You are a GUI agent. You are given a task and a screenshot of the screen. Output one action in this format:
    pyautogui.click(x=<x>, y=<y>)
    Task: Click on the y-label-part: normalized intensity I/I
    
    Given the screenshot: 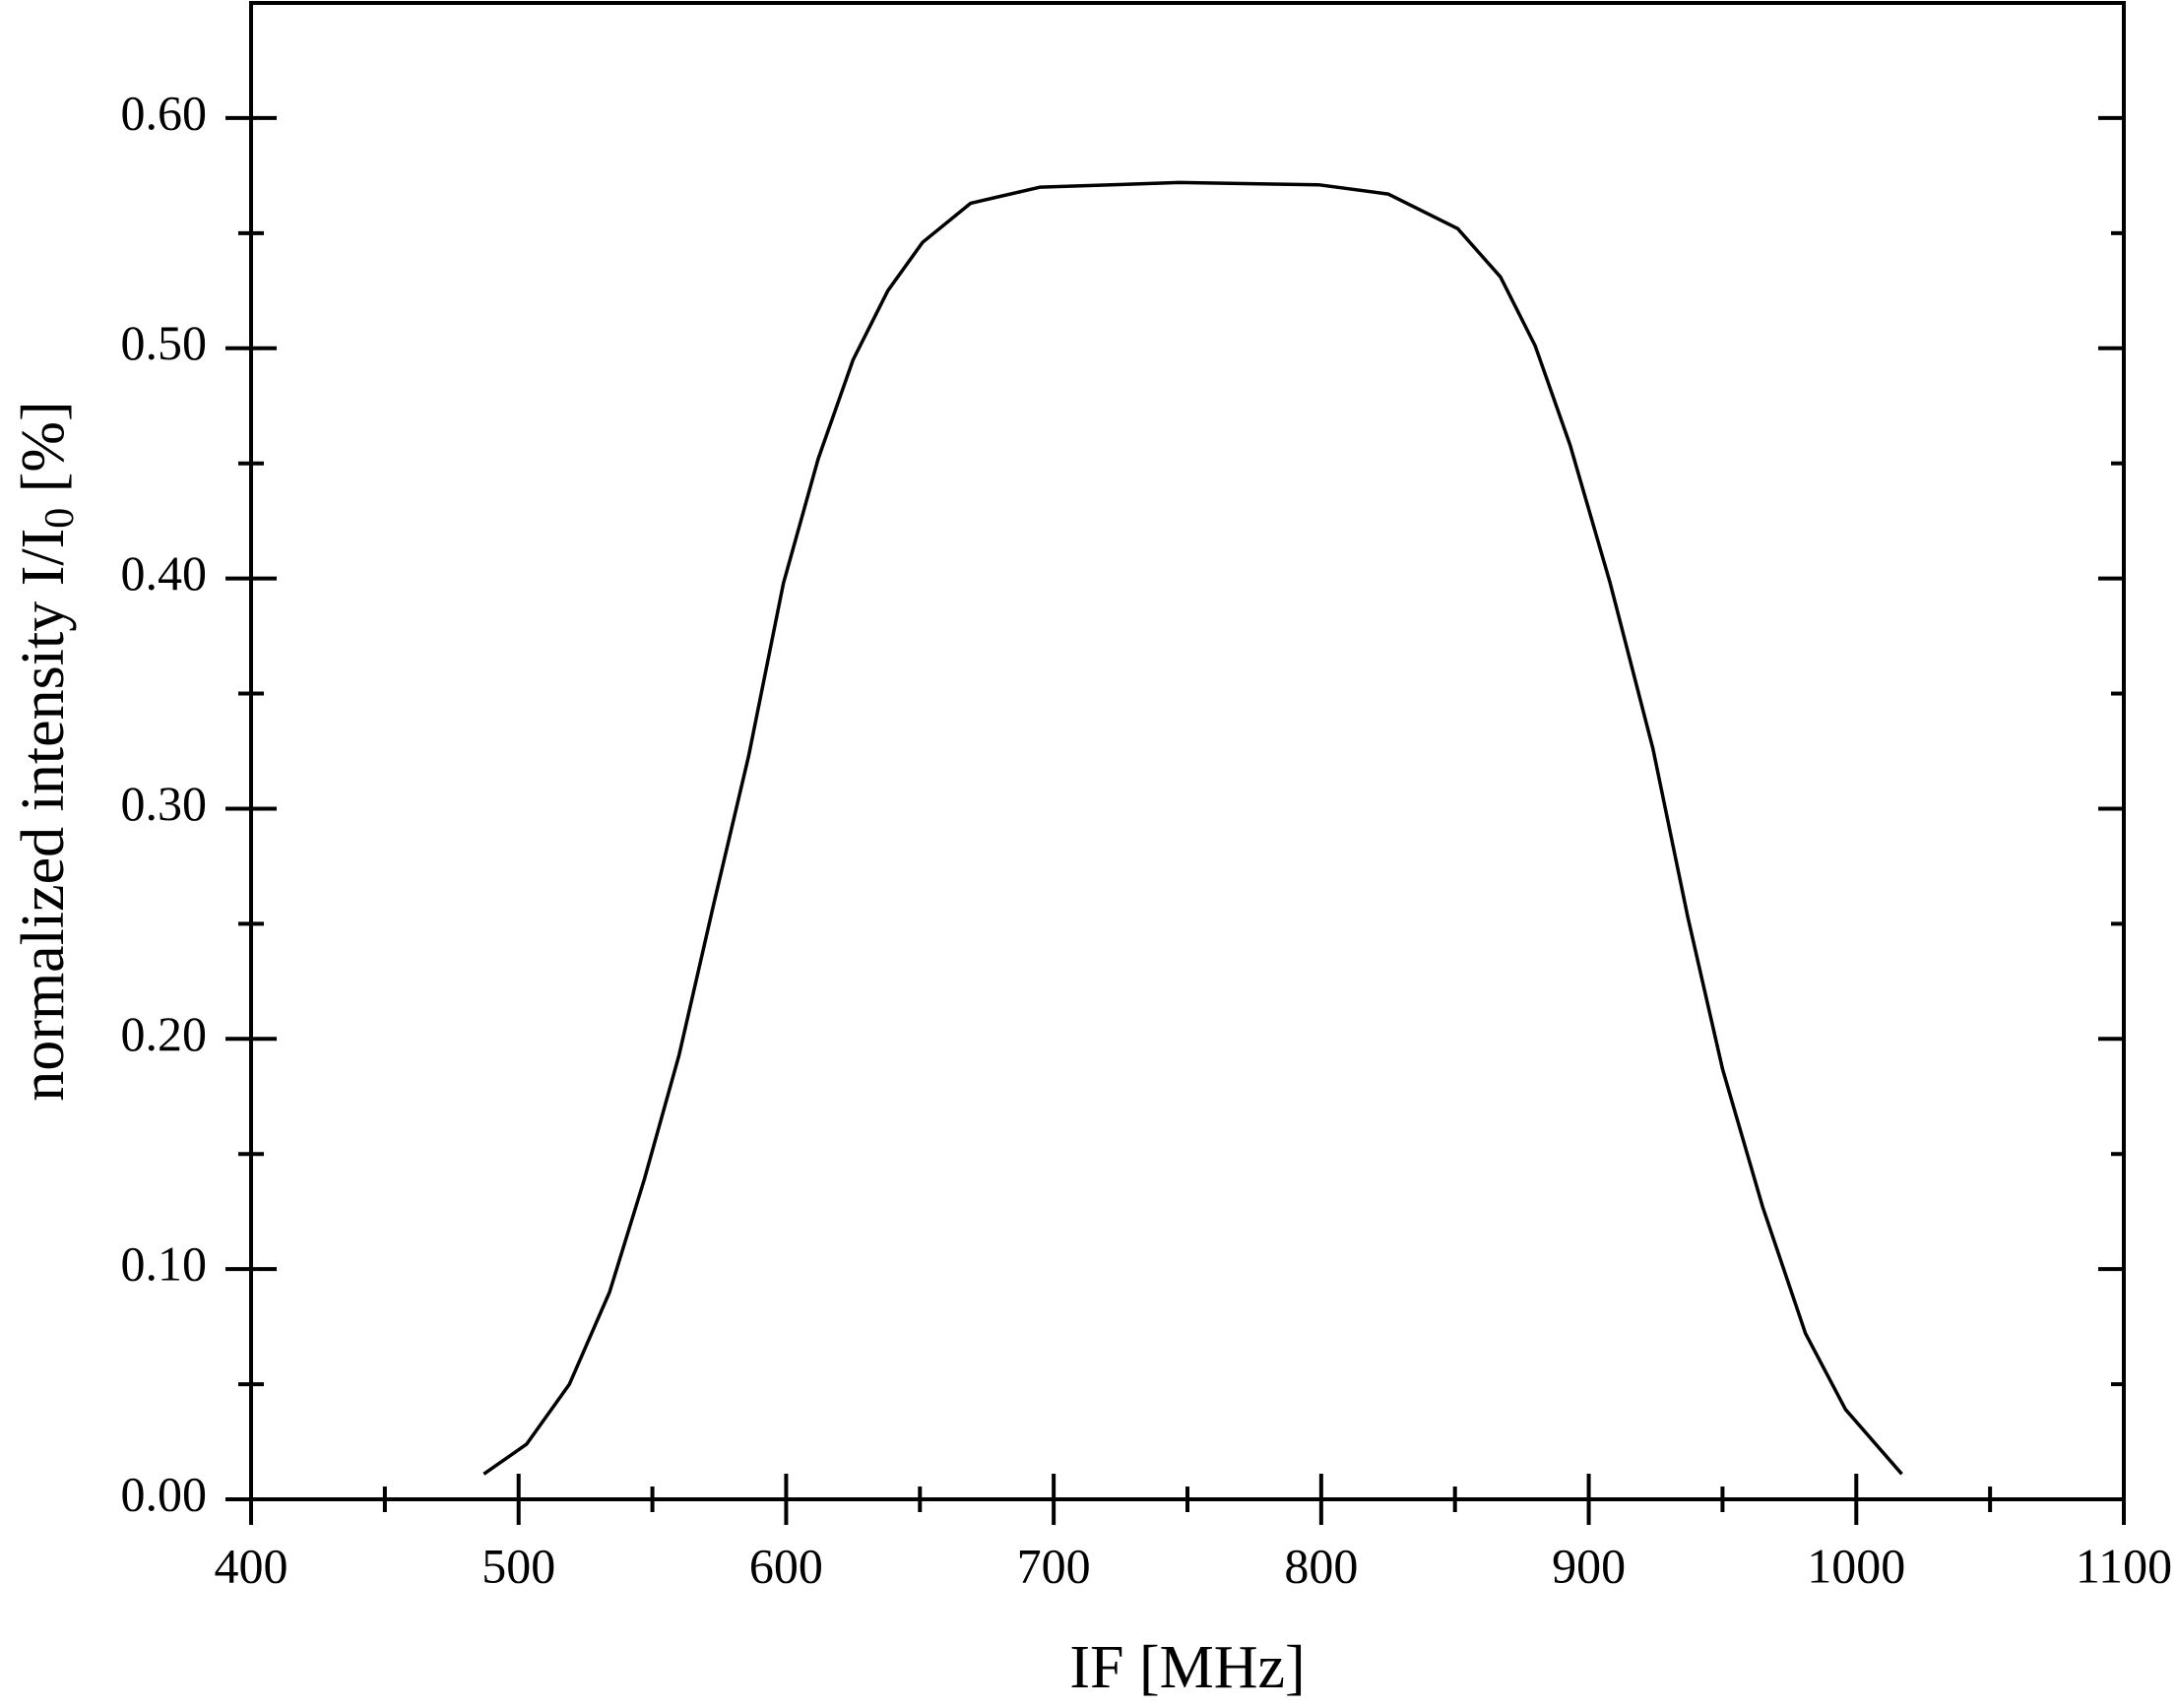 What is the action you would take?
    pyautogui.click(x=43, y=815)
    